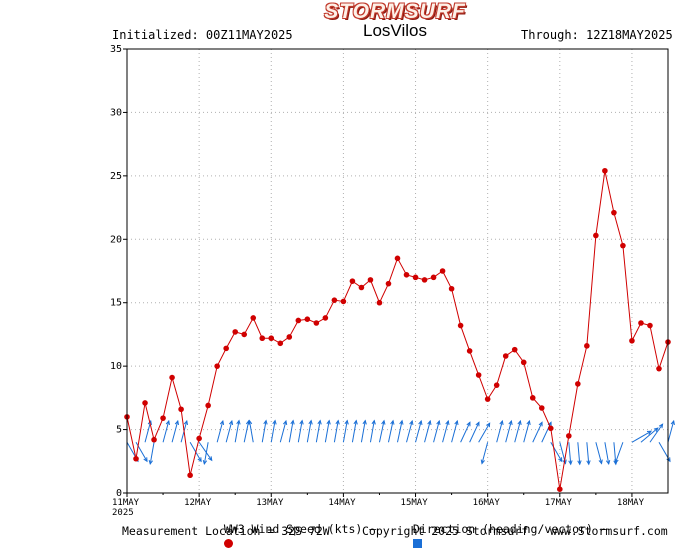 This screenshot has height=550, width=700. Describe the element at coordinates (116, 366) in the screenshot. I see `y-tick-label: 10` at that location.